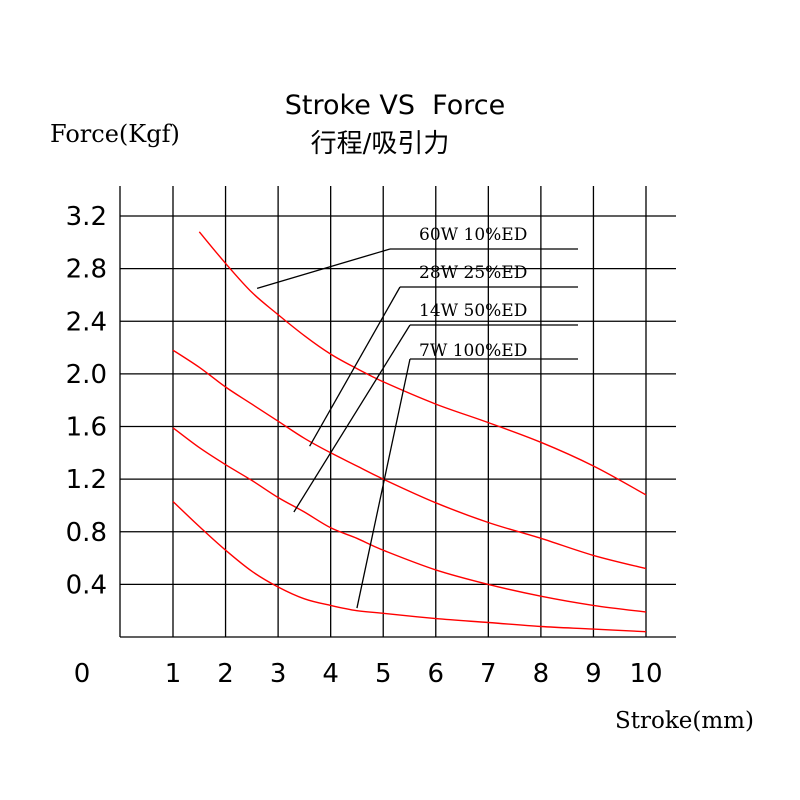 Image resolution: width=800 pixels, height=800 pixels. Describe the element at coordinates (436, 674) in the screenshot. I see `x-tick-label-6: 6` at that location.